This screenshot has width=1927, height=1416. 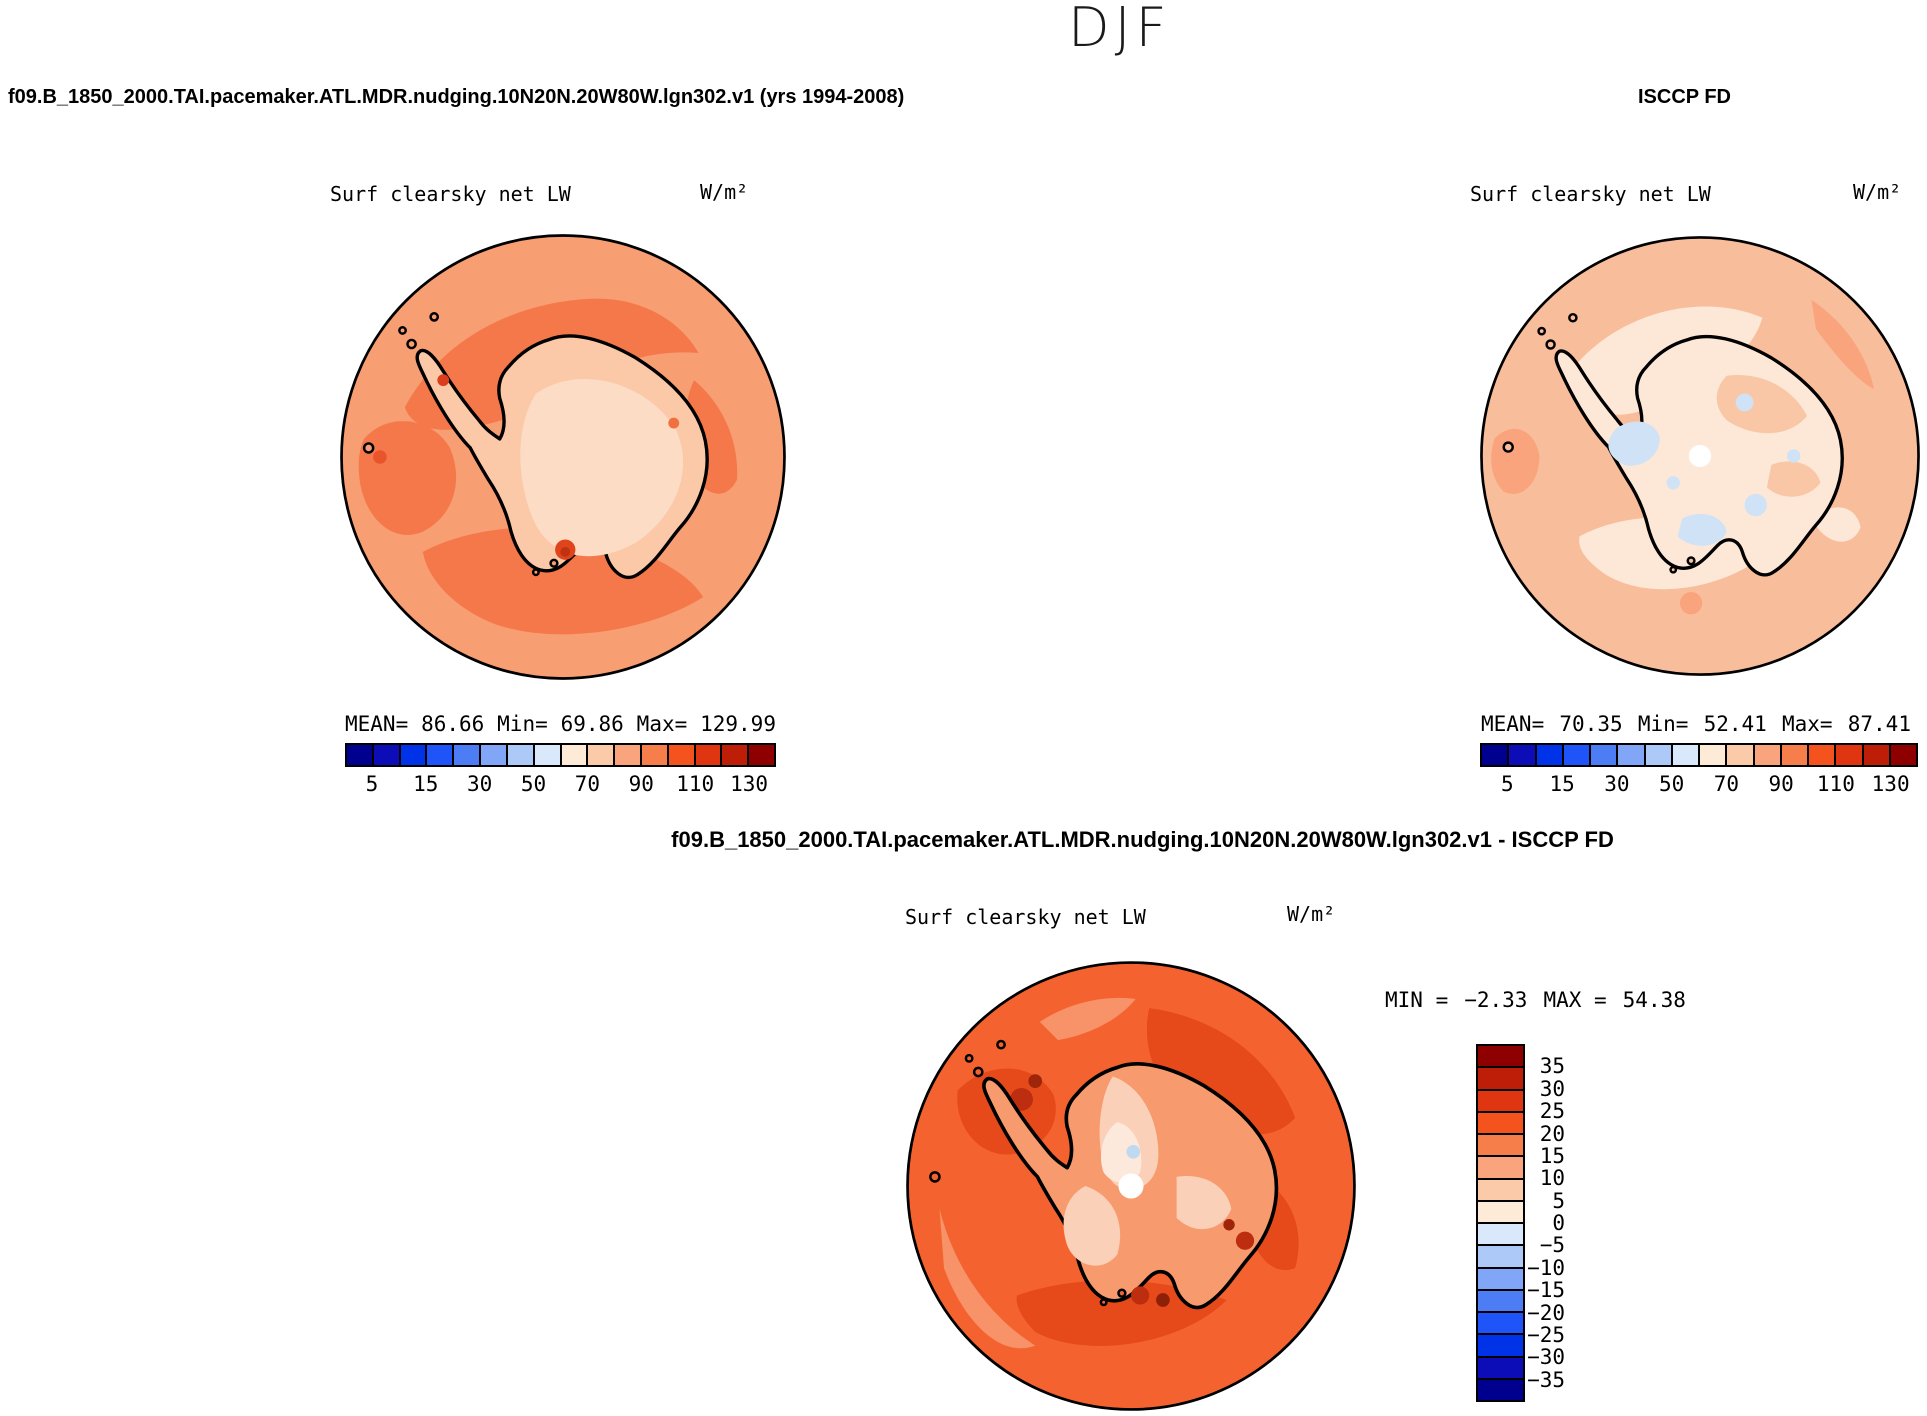 What do you see at coordinates (1311, 914) in the screenshot?
I see `diff-units-label: W/m²` at bounding box center [1311, 914].